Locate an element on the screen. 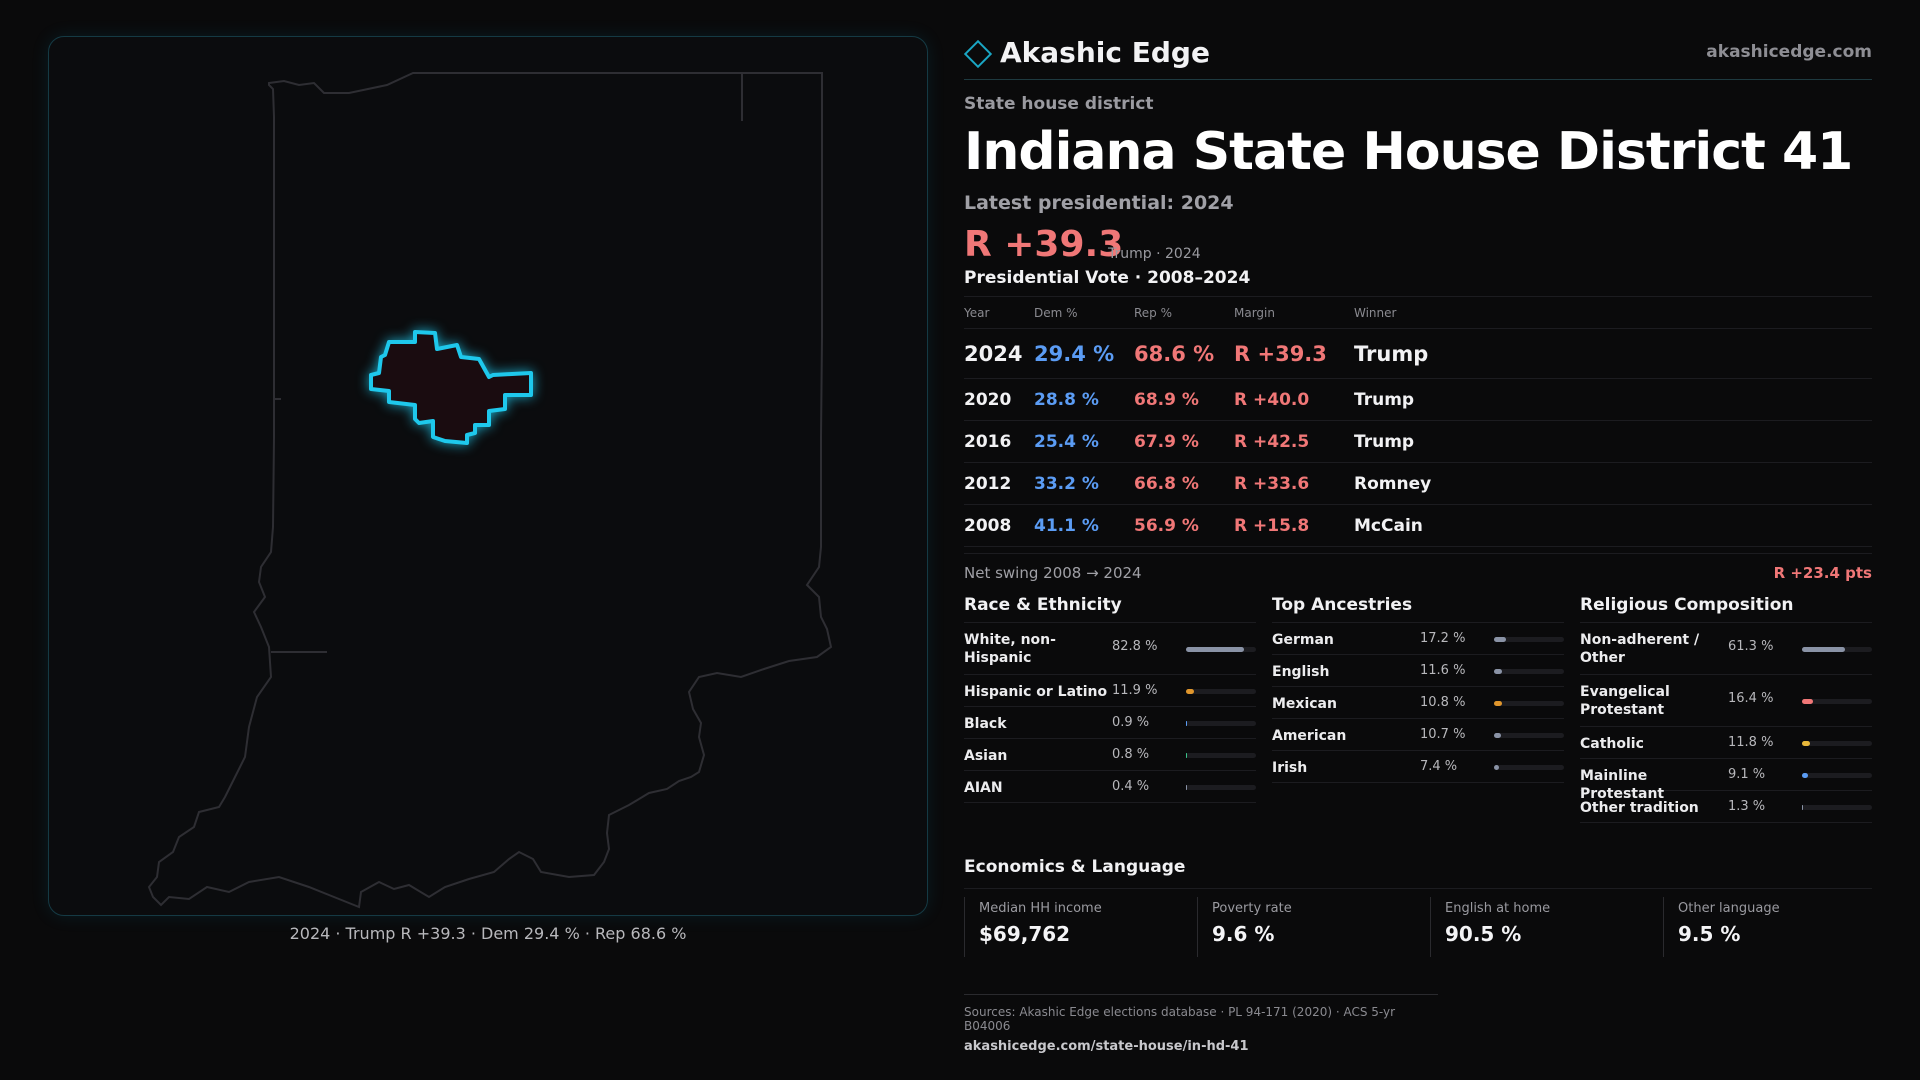 The height and width of the screenshot is (1080, 1920). list-item: Non-adherent / Other 61.3 % is located at coordinates (1726, 649).